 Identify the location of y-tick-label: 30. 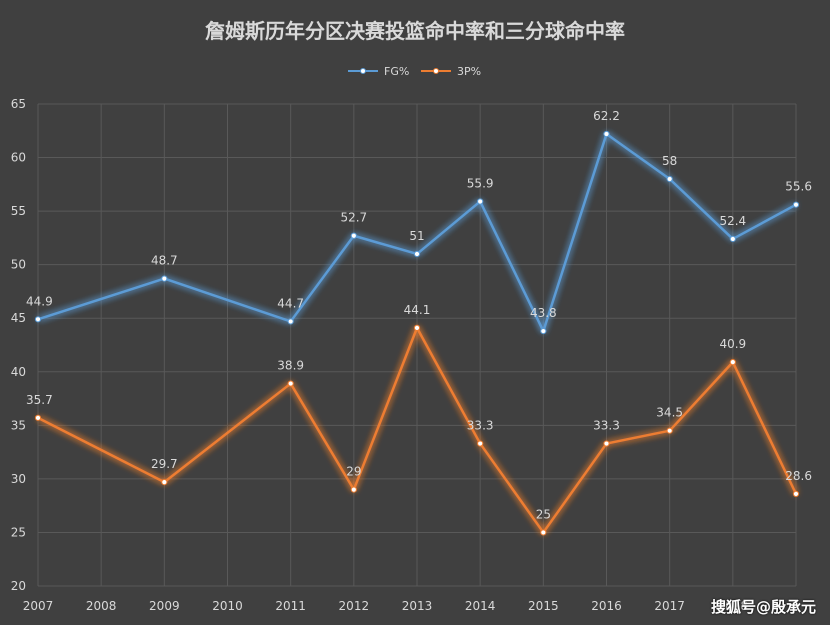
(18, 479).